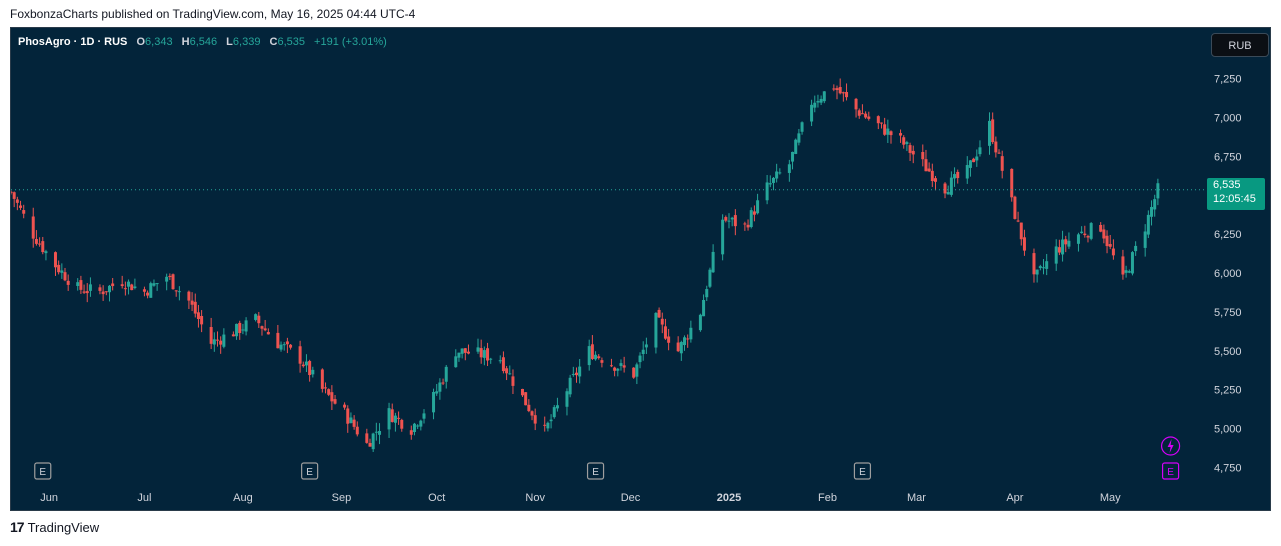  I want to click on change-value: +191 (+3.01%), so click(350, 42).